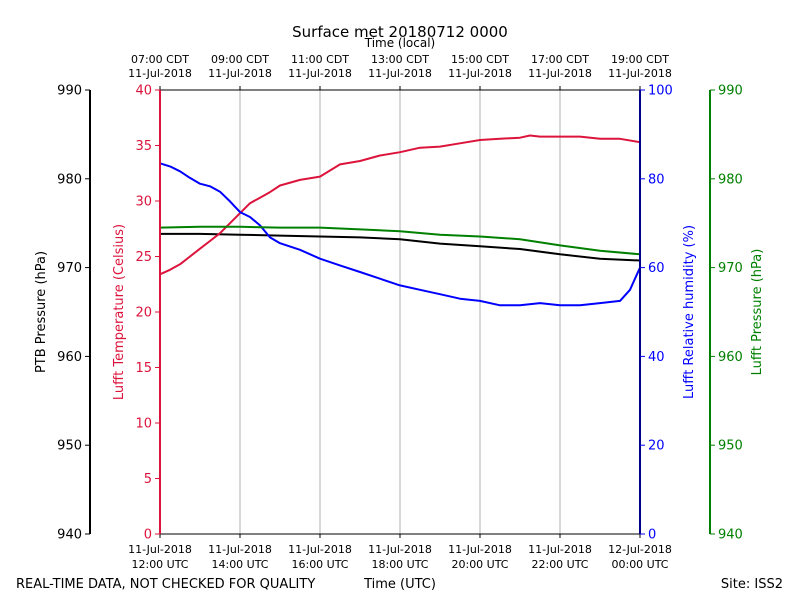  I want to click on series-line-lufft_p, so click(400, 240).